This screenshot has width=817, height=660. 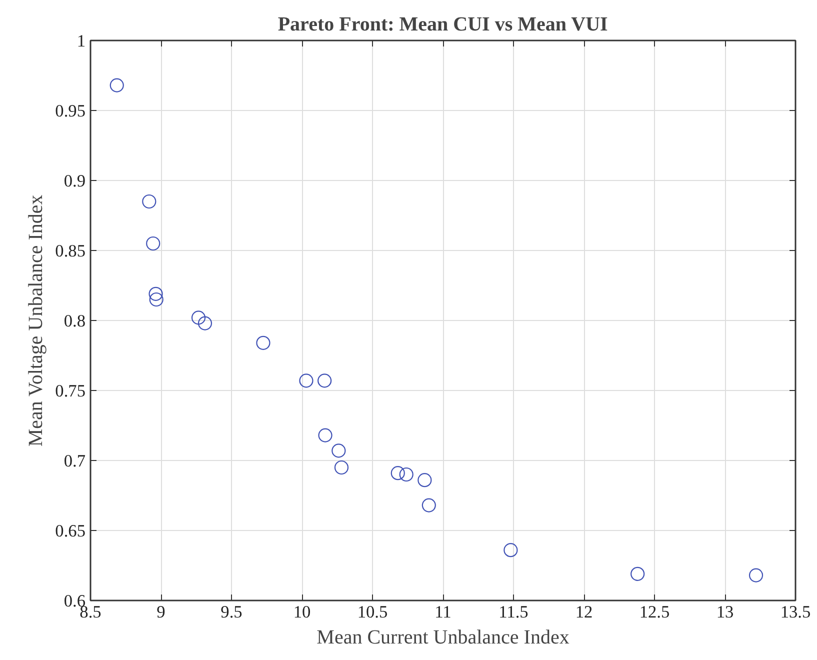 What do you see at coordinates (795, 612) in the screenshot?
I see `x-tick-label: 13.5` at bounding box center [795, 612].